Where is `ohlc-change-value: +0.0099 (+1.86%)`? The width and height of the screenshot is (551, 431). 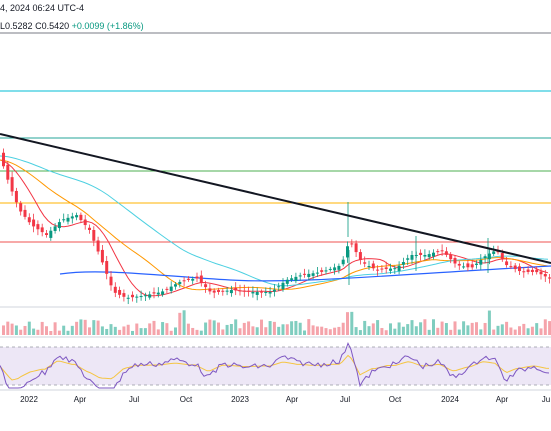 ohlc-change-value: +0.0099 (+1.86%) is located at coordinates (107, 26).